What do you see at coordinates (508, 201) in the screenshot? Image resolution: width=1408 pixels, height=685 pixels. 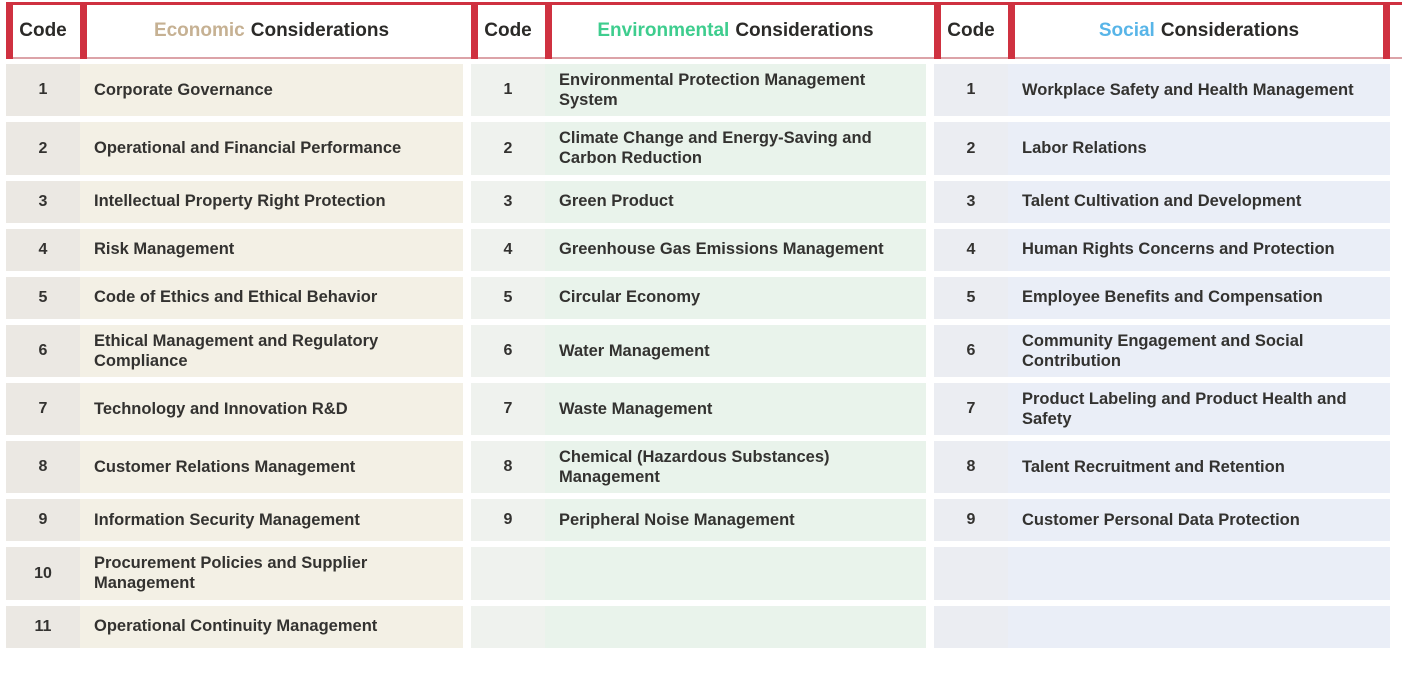 I see `environmental-code-cell: 3` at bounding box center [508, 201].